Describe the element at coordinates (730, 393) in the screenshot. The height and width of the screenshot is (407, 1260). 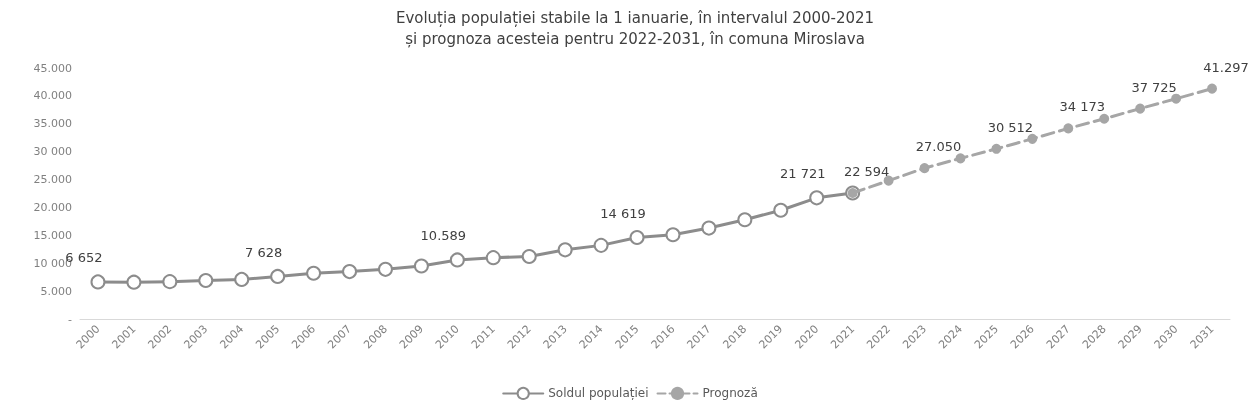
I see `legend-label: Prognoză` at that location.